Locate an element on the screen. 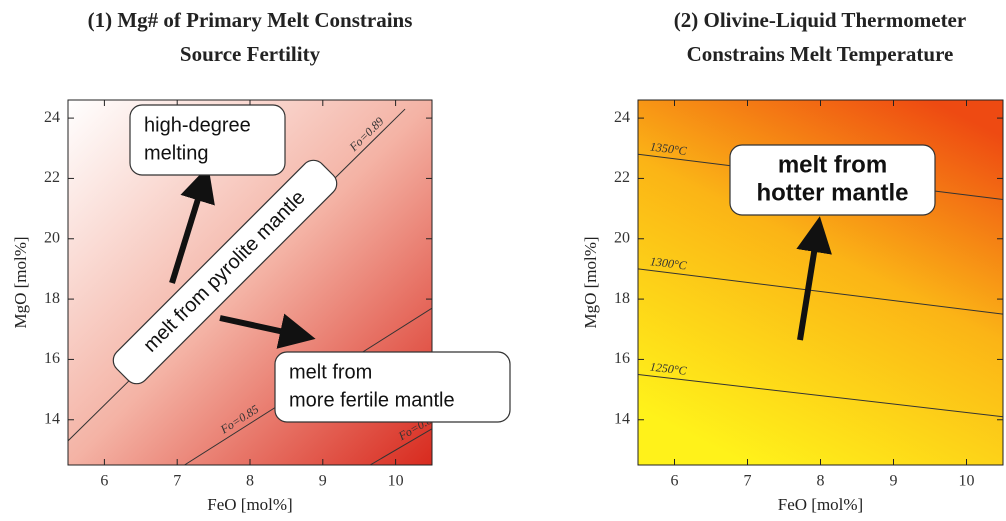 The height and width of the screenshot is (521, 1006). annotation-text: melting is located at coordinates (176, 153).